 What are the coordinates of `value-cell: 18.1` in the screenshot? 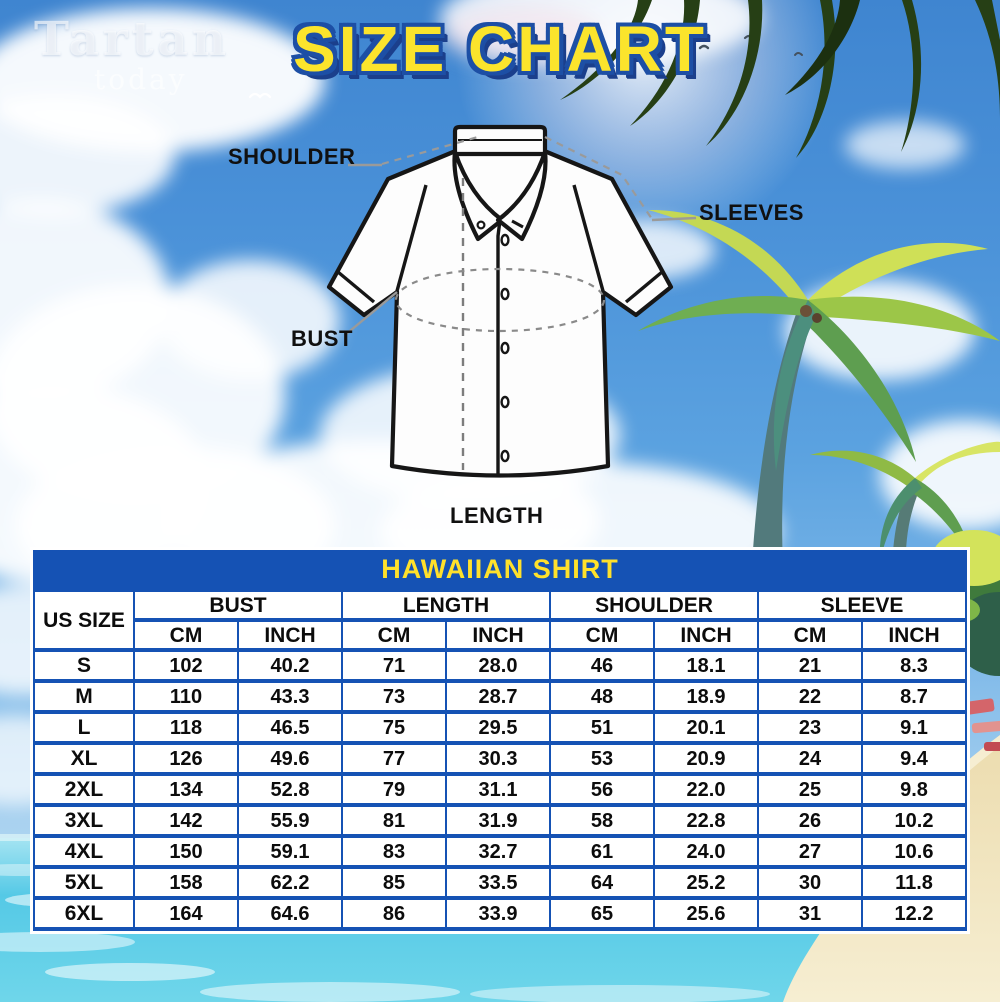 It's located at (706, 665).